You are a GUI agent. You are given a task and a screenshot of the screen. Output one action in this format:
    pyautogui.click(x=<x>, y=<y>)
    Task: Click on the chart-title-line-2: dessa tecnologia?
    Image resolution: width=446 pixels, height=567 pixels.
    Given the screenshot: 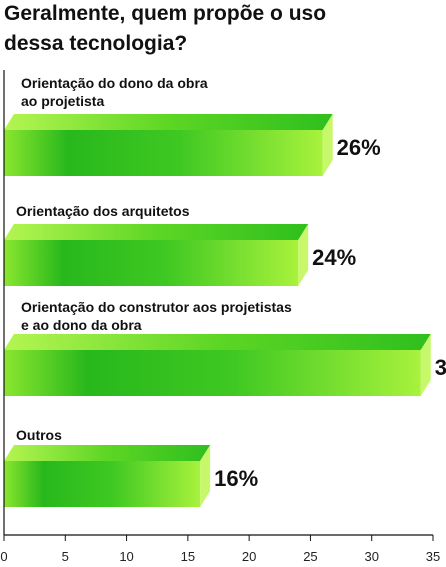 What is the action you would take?
    pyautogui.click(x=95, y=43)
    